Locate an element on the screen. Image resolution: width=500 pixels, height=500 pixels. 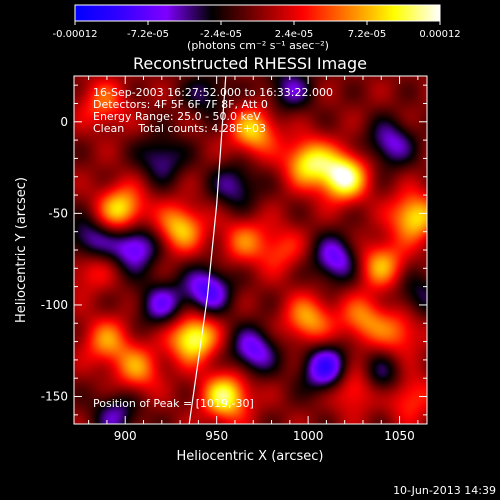
x-tick-label: 950 is located at coordinates (216, 436).